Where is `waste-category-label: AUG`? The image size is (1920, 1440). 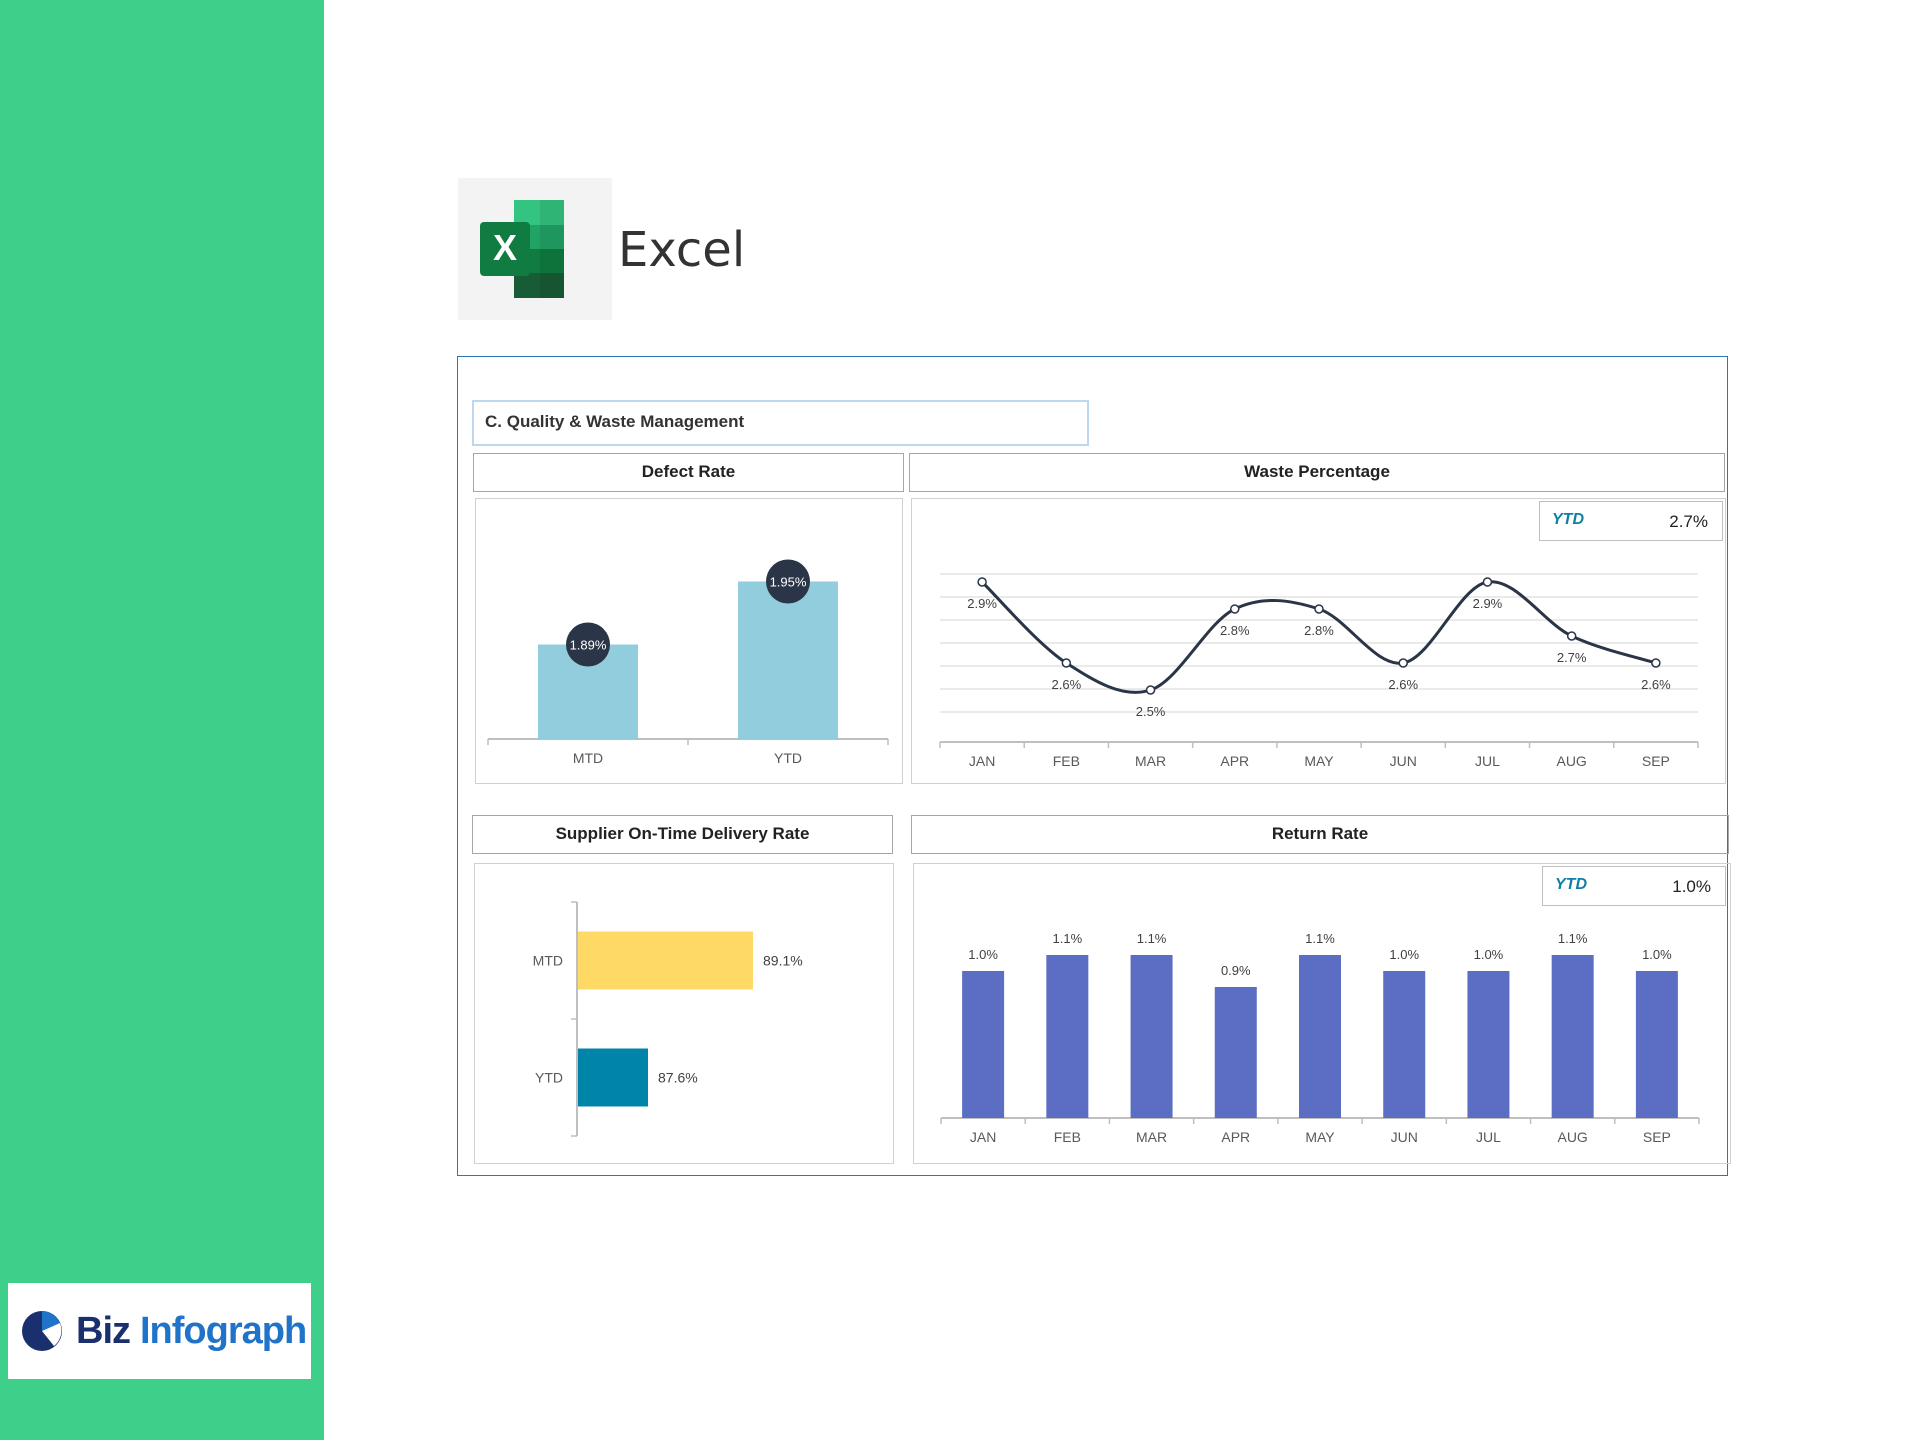
waste-category-label: AUG is located at coordinates (1571, 761).